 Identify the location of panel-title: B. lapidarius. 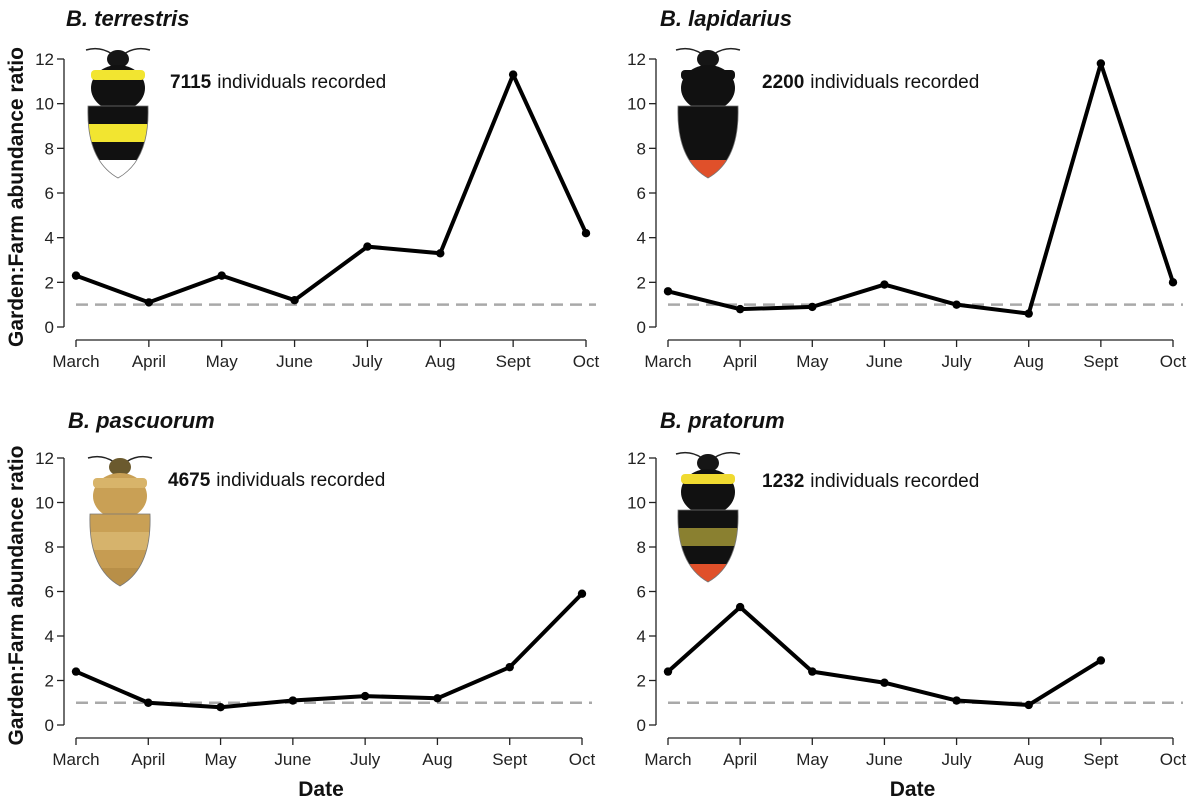
(726, 18).